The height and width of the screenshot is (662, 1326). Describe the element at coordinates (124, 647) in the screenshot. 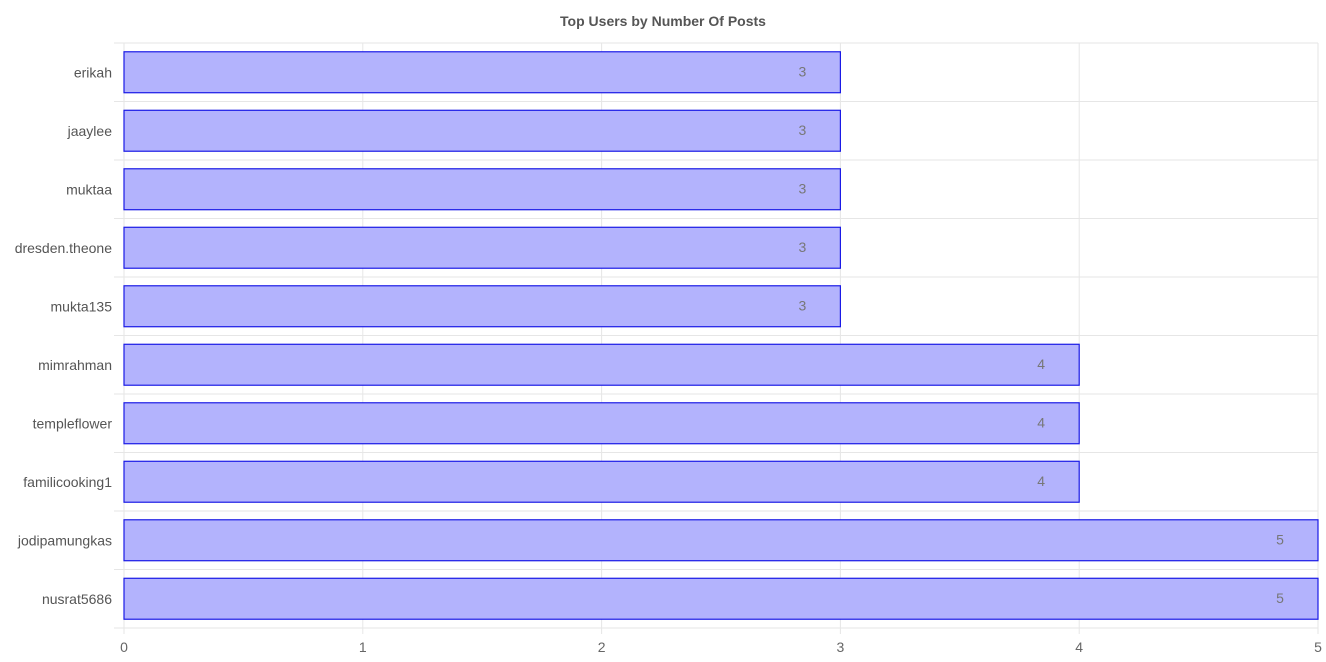

I see `x-tick-label: 0` at that location.